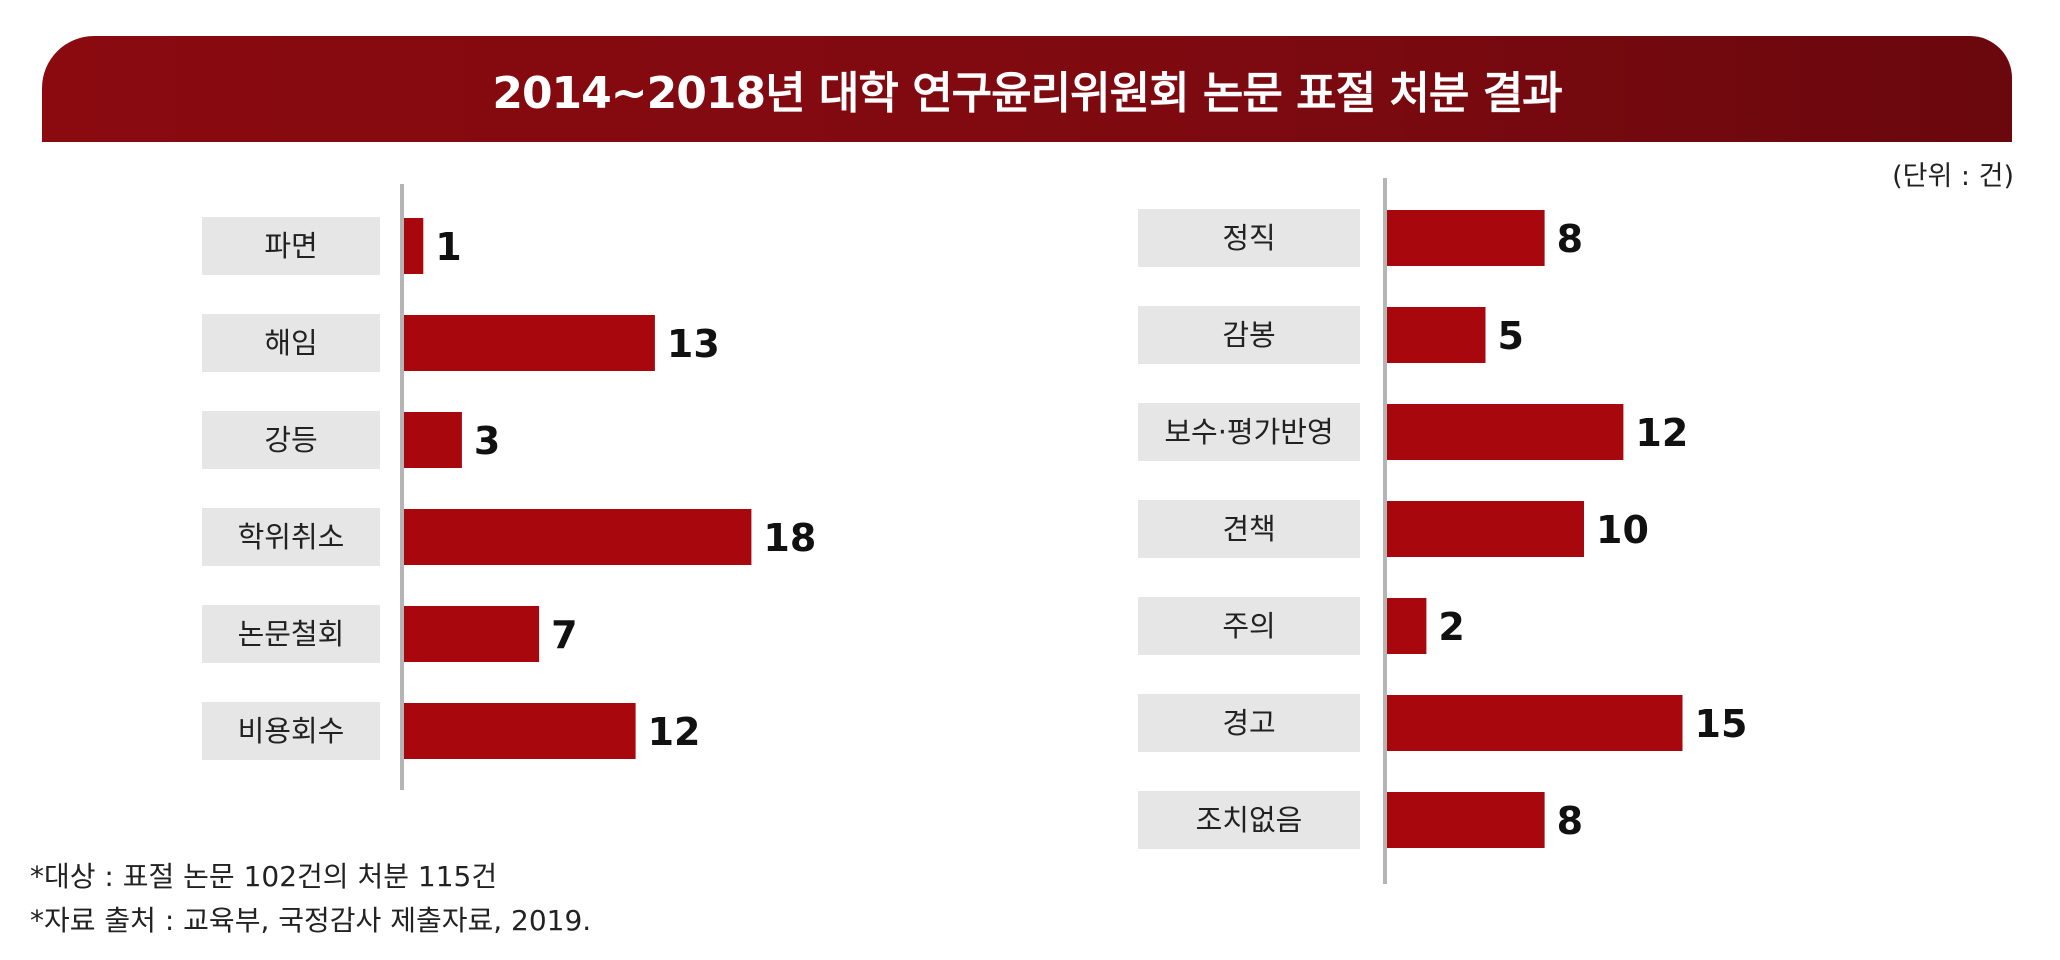  Describe the element at coordinates (448, 247) in the screenshot. I see `data-label: 1` at that location.